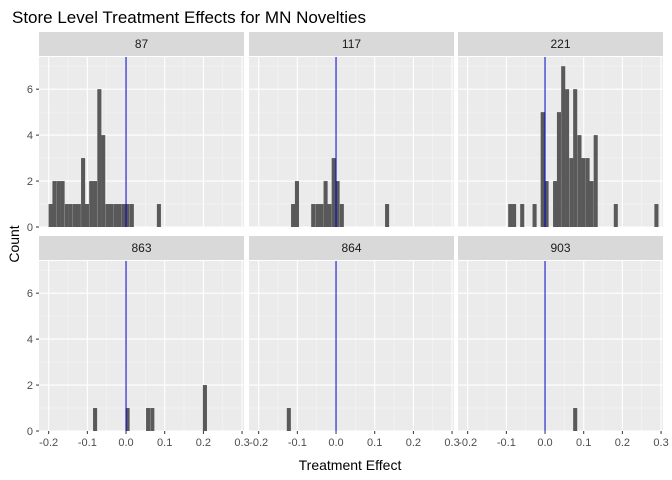 The height and width of the screenshot is (480, 672). I want to click on facet-panel-221: 221, so click(560, 130).